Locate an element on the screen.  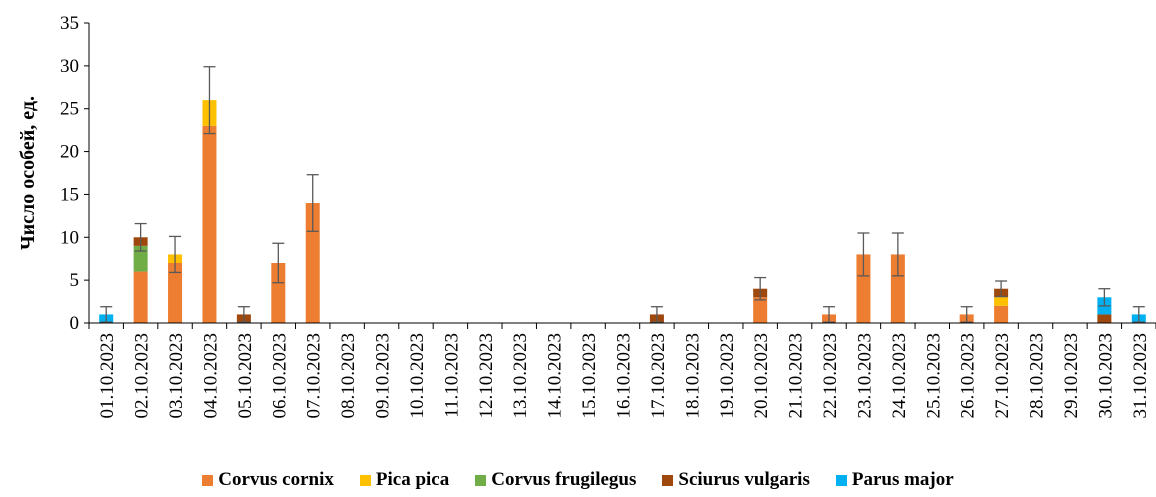
x-tick-label: 06.10.2023 is located at coordinates (279, 376).